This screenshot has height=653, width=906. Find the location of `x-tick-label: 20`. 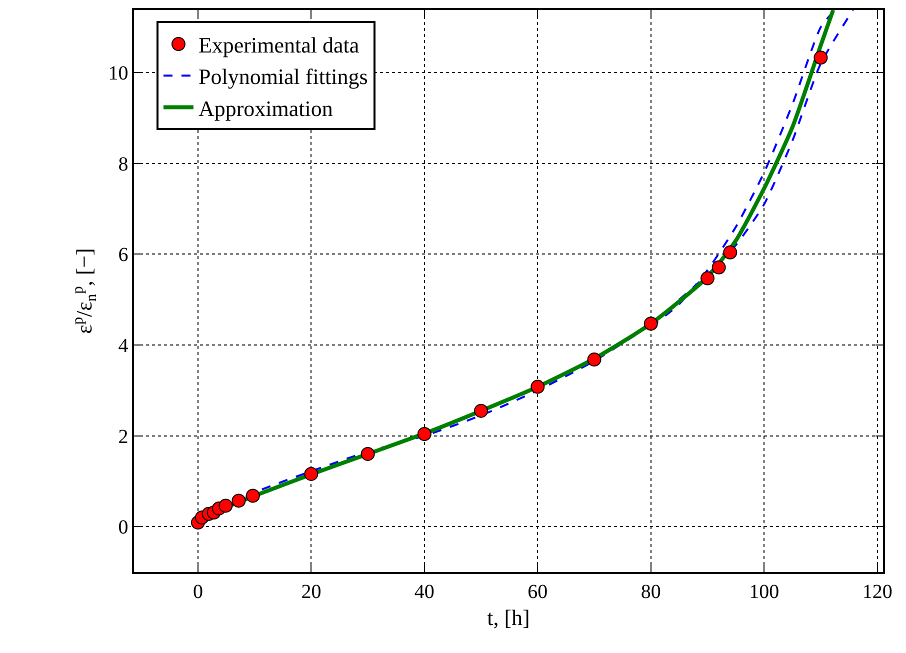

x-tick-label: 20 is located at coordinates (311, 591).